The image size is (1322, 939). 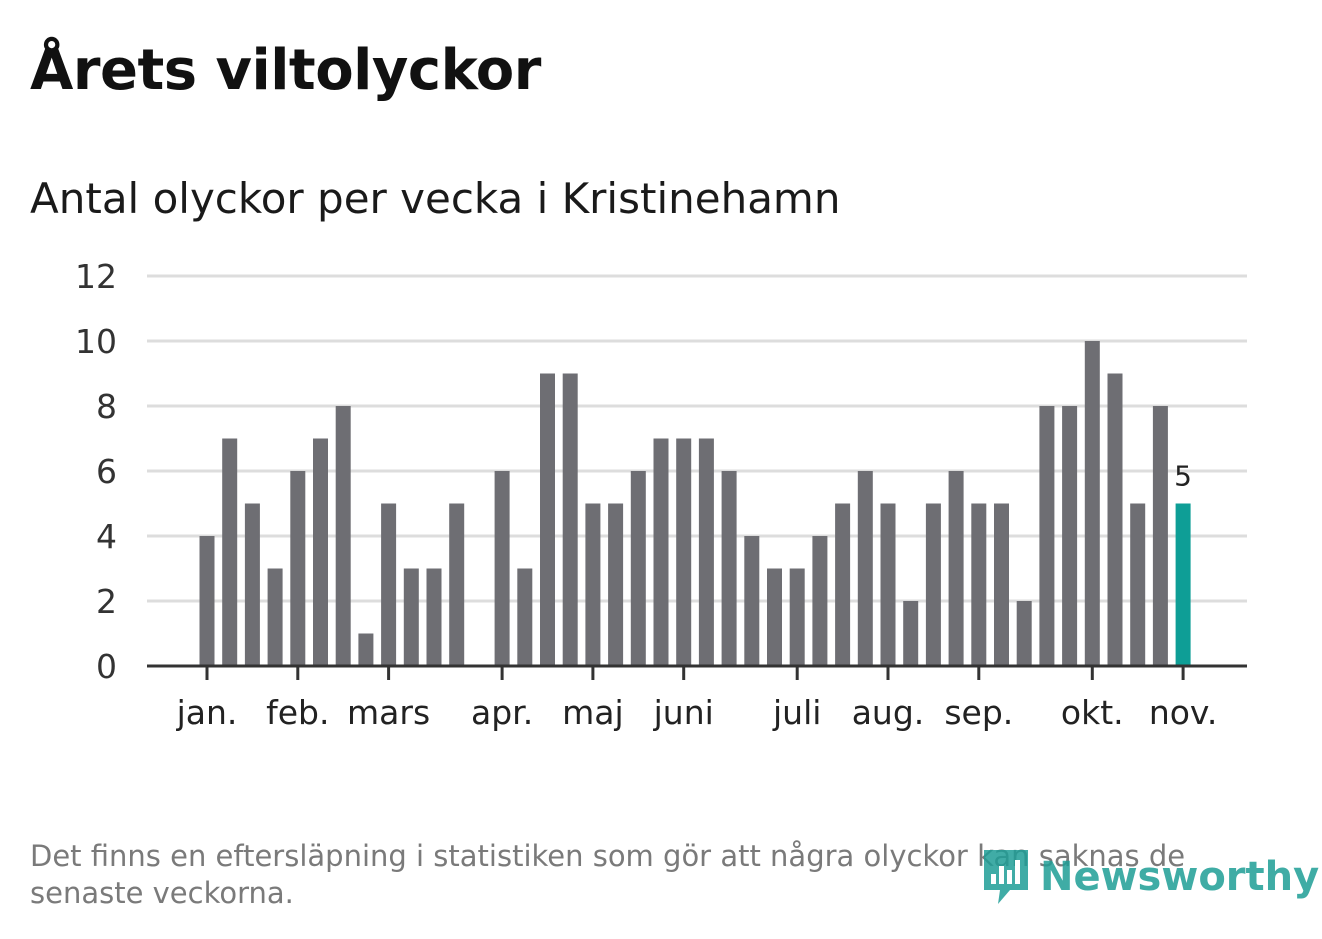 What do you see at coordinates (1180, 877) in the screenshot?
I see `brand-name: Newsworthy` at bounding box center [1180, 877].